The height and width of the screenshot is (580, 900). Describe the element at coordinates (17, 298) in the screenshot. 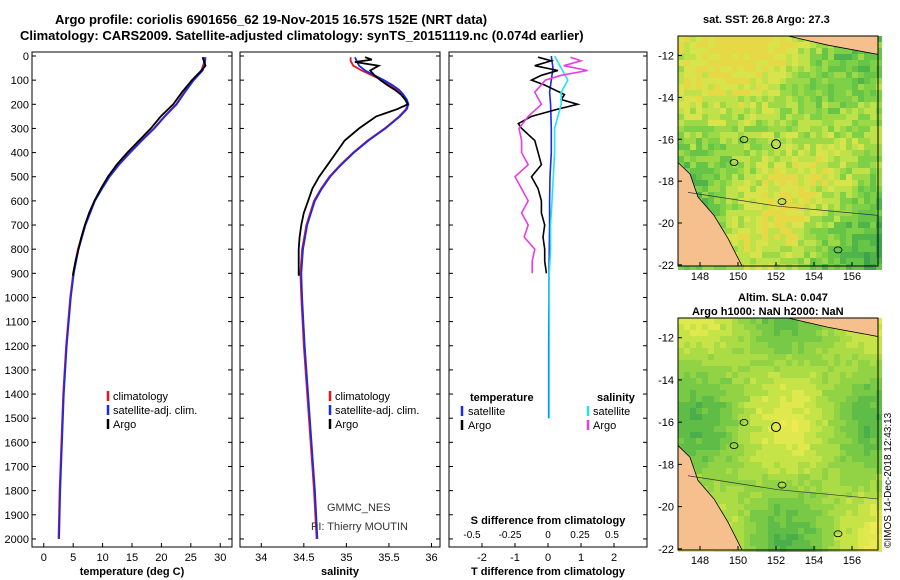

I see `ytick-label-depth: 1000` at that location.